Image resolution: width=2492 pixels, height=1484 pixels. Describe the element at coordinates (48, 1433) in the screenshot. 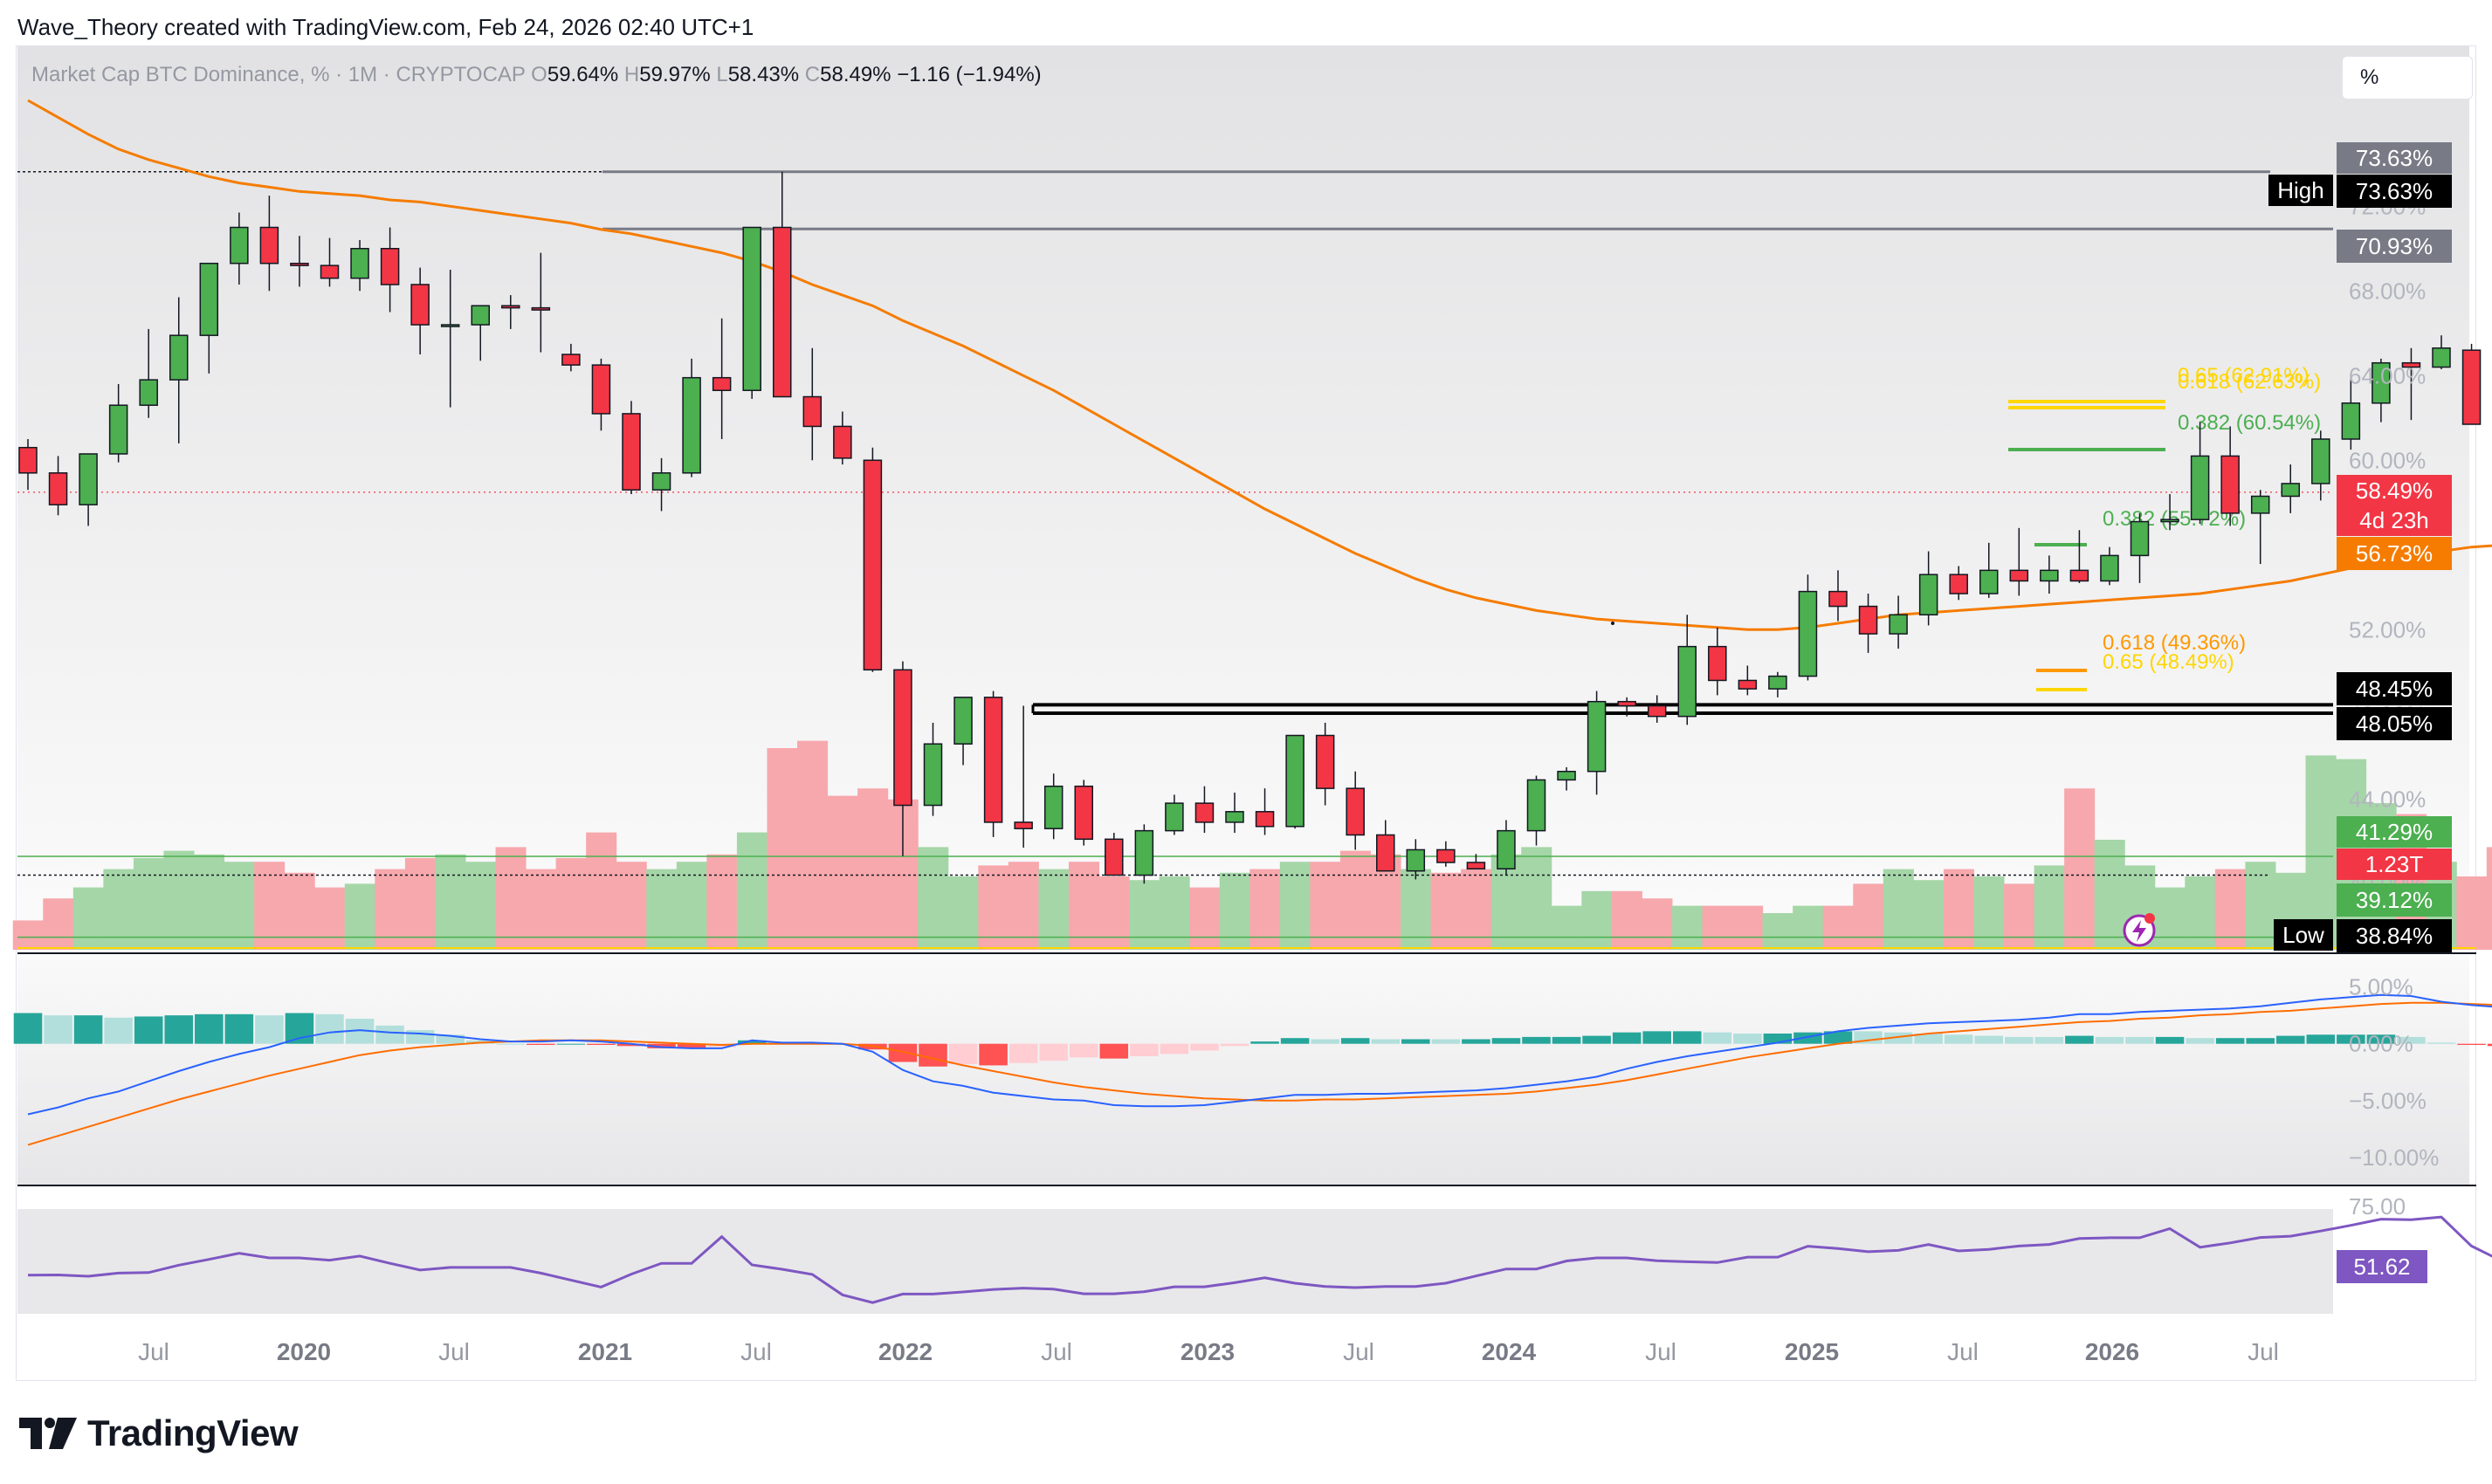

I see `tradingview-logo-icon` at that location.